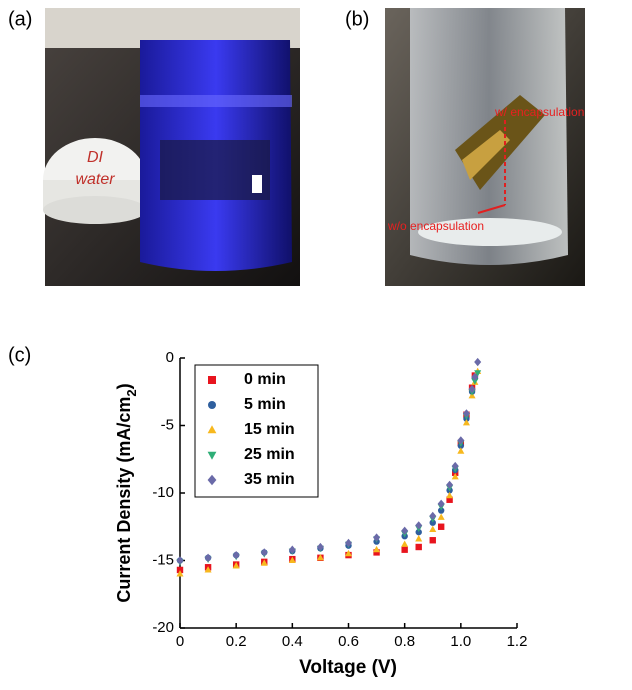  What do you see at coordinates (348, 667) in the screenshot?
I see `x-axis-label: Voltage (V)` at bounding box center [348, 667].